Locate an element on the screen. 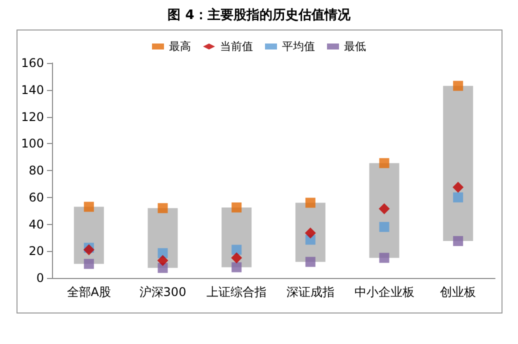 The image size is (518, 344). y-tick-label: 120 is located at coordinates (32, 117).